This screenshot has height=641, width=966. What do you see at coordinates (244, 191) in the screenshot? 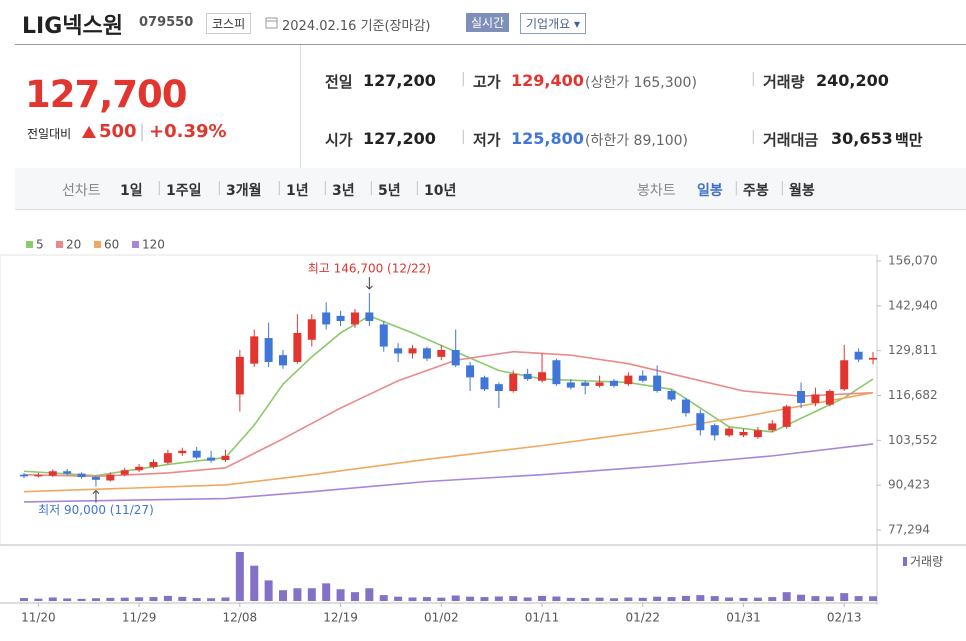
I see `period-tab: 3개월` at bounding box center [244, 191].